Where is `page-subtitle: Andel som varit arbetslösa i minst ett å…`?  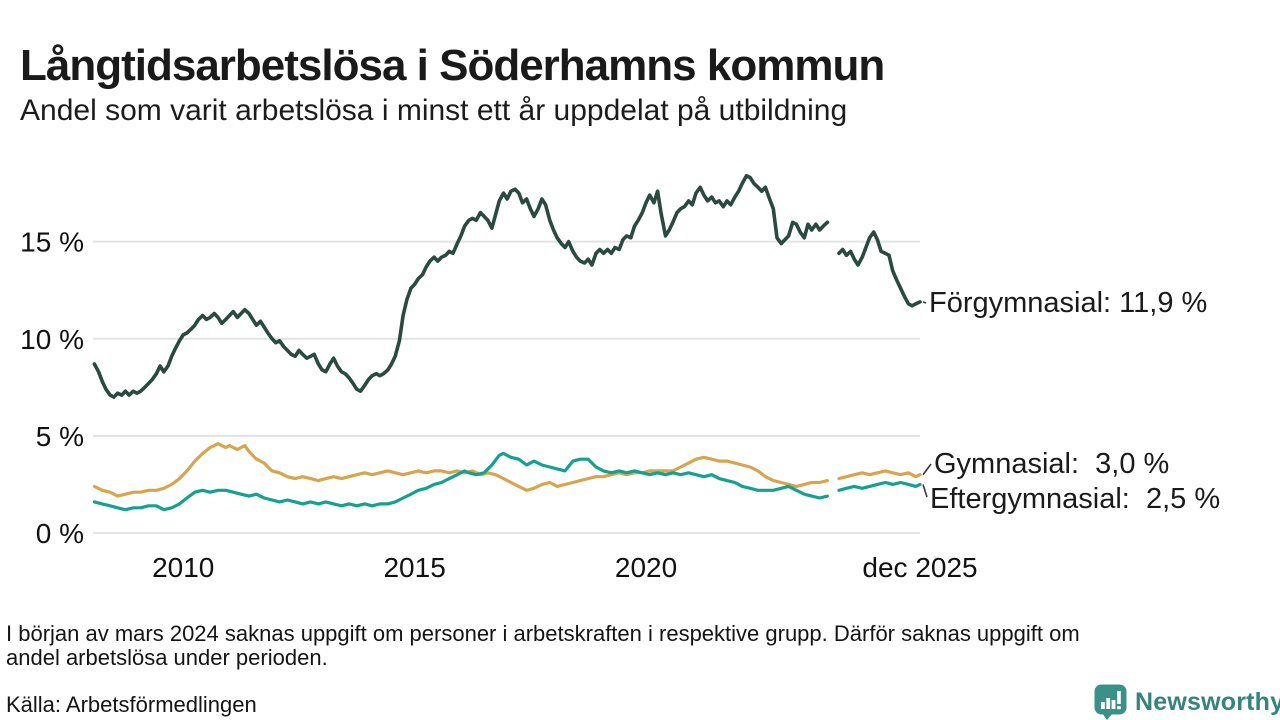 page-subtitle: Andel som varit arbetslösa i minst ett å… is located at coordinates (434, 110).